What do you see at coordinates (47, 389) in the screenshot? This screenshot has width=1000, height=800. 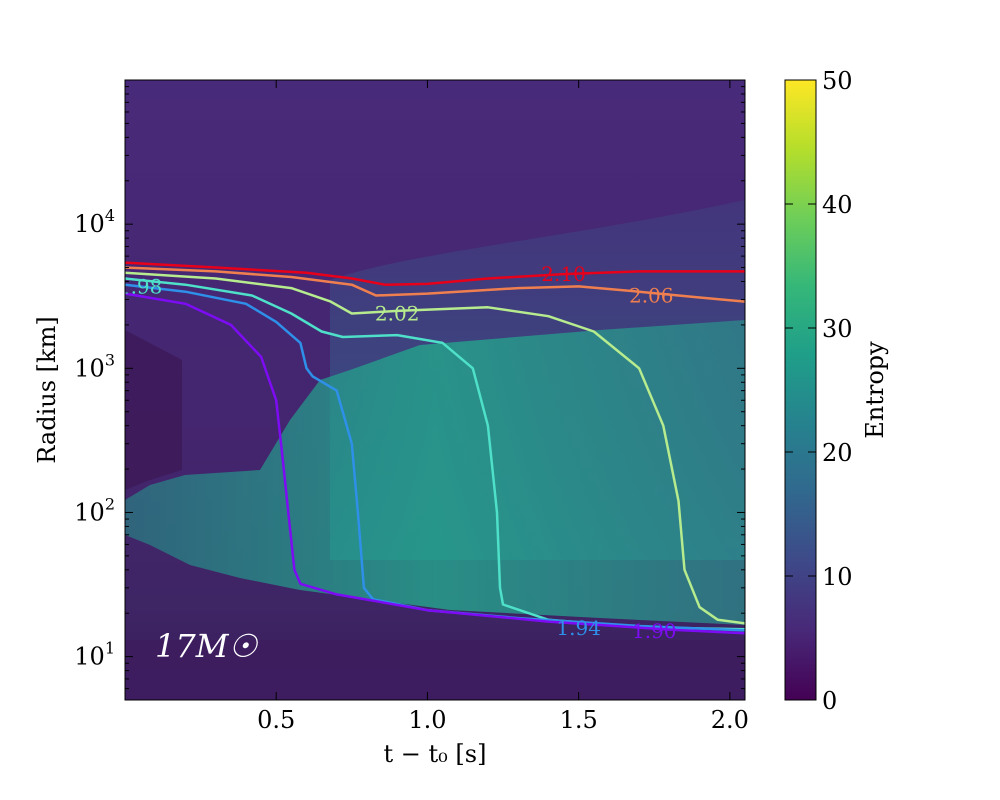 I see `y-axis-title: Radius [km]` at bounding box center [47, 389].